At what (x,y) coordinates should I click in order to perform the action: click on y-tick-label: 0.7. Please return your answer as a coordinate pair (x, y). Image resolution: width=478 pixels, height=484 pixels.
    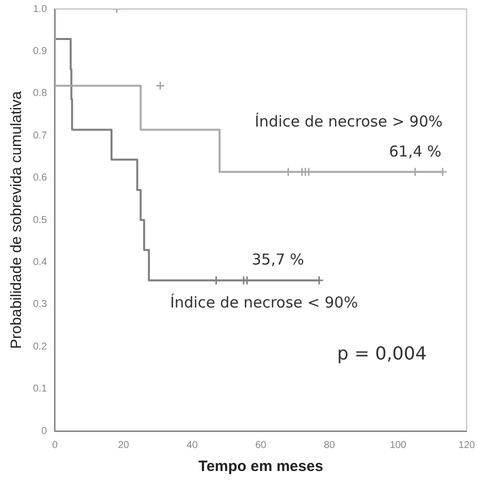
    Looking at the image, I should click on (40, 136).